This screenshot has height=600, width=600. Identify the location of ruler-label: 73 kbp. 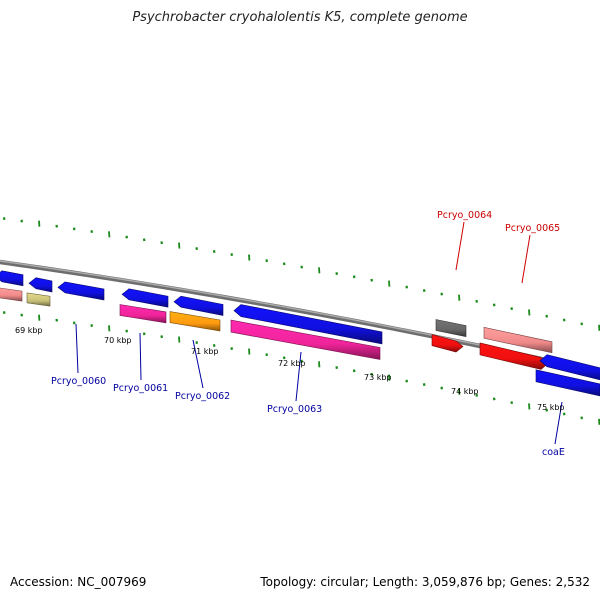
(378, 377).